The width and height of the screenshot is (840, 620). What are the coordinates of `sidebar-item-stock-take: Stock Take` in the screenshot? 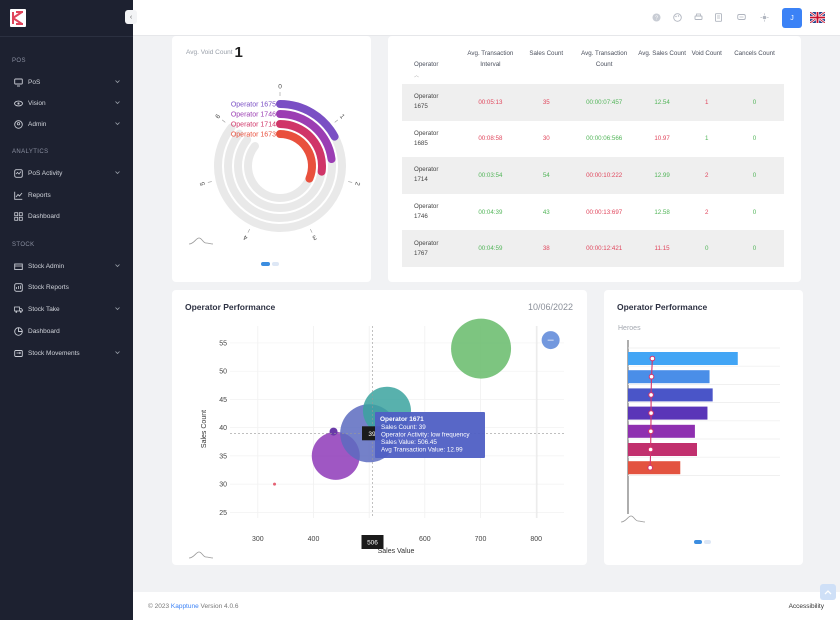 It's located at (66, 309).